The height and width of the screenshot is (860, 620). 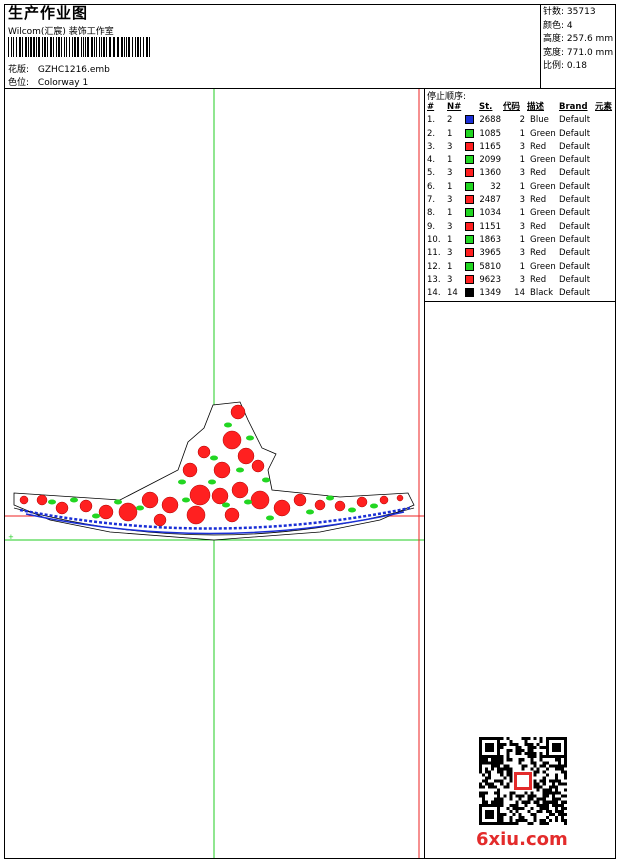 What do you see at coordinates (19, 70) in the screenshot?
I see `design-name-label: 花版:` at bounding box center [19, 70].